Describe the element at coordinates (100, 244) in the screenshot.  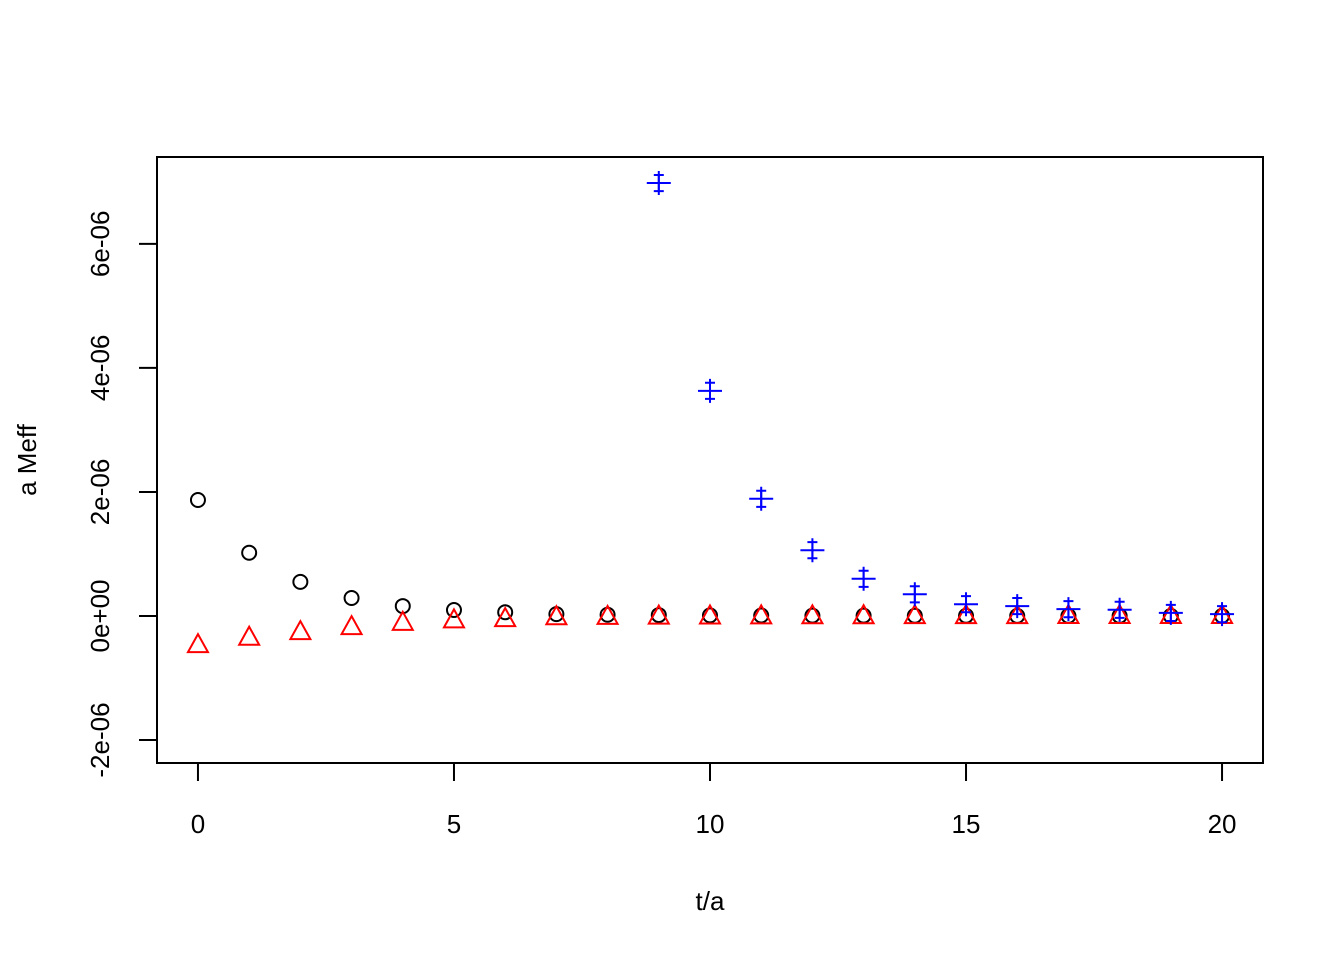
I see `y-tick-label: 6e-06` at that location.